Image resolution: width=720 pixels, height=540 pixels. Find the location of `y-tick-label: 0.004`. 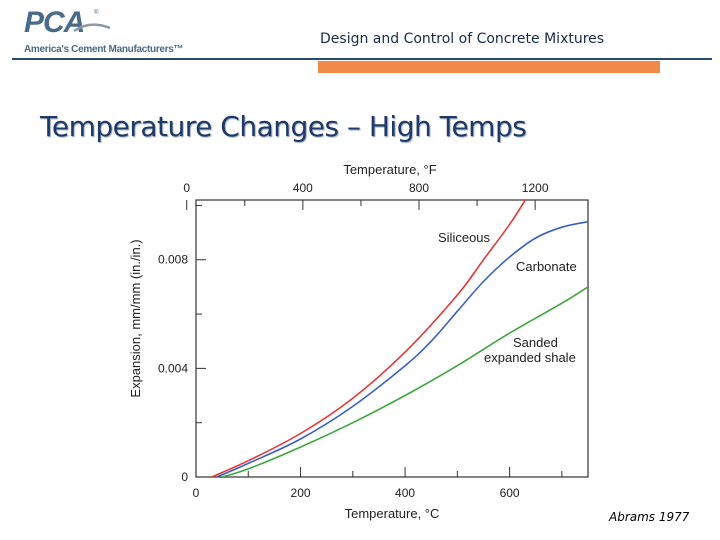

y-tick-label: 0.004 is located at coordinates (173, 368).